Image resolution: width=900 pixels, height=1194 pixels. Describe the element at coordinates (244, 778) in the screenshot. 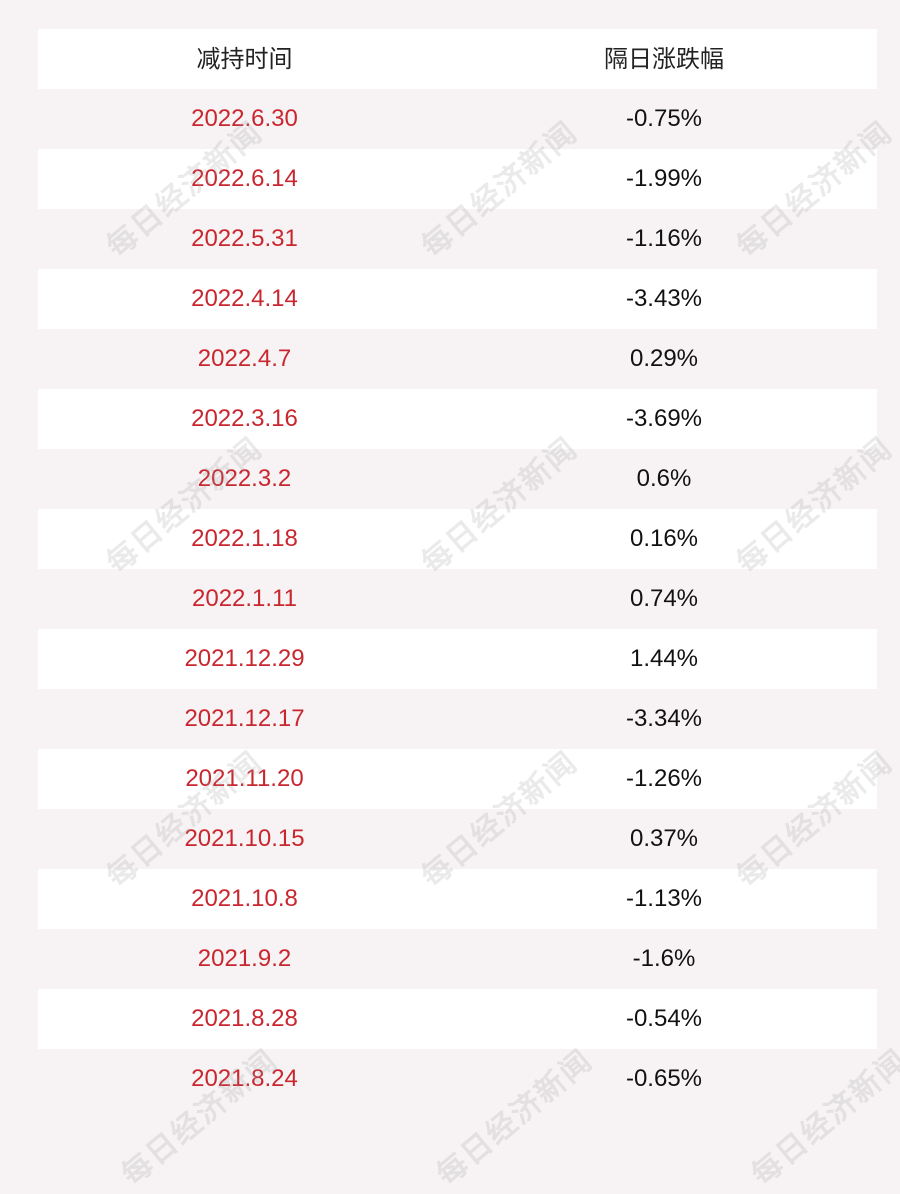

I see `reduction-date: 2021.11.20` at that location.